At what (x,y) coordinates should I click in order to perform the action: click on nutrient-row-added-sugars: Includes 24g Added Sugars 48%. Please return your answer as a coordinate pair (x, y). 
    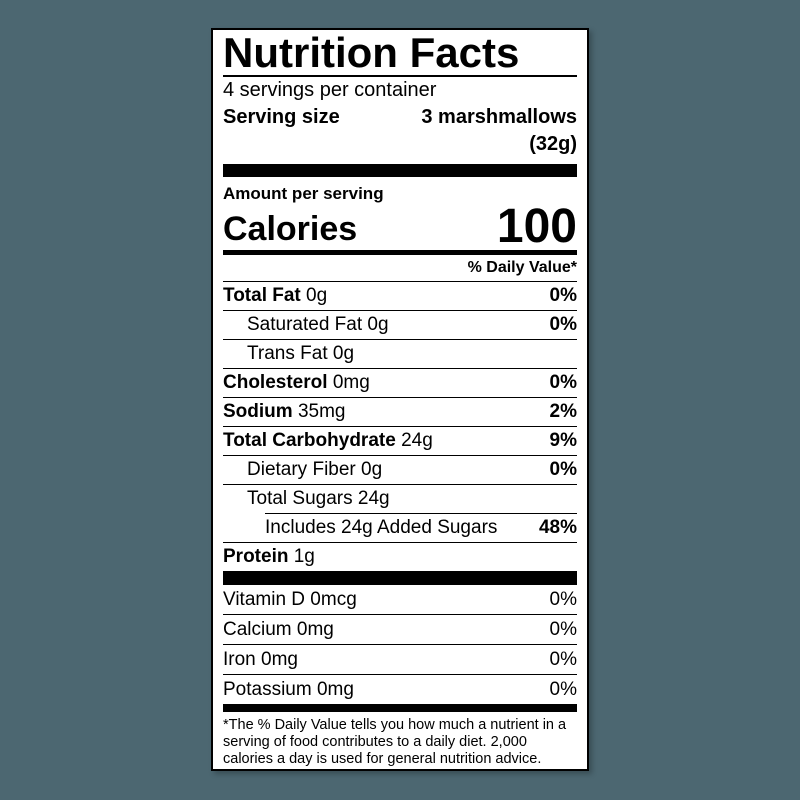
    Looking at the image, I should click on (400, 528).